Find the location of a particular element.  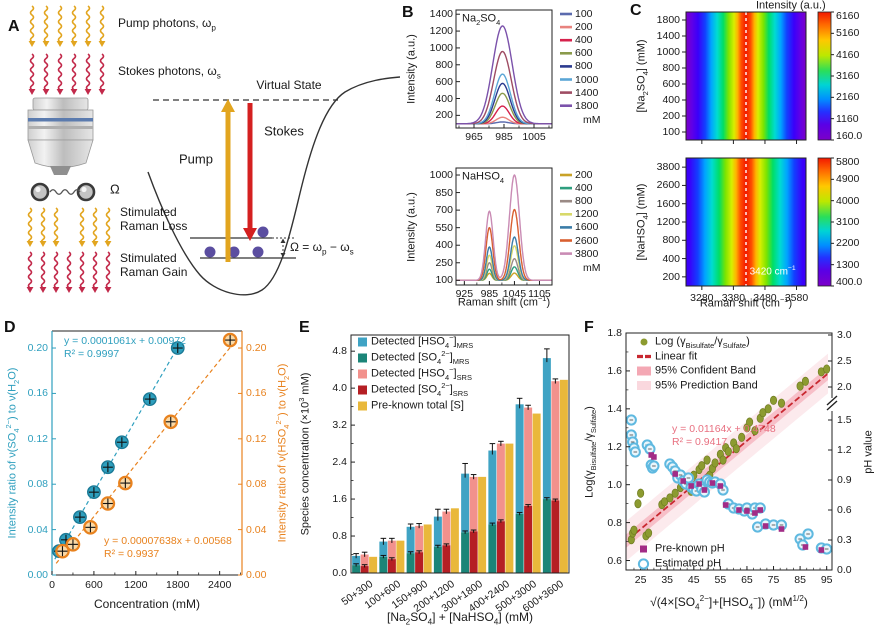

left-y-tick-label: 0.6 is located at coordinates (614, 560).